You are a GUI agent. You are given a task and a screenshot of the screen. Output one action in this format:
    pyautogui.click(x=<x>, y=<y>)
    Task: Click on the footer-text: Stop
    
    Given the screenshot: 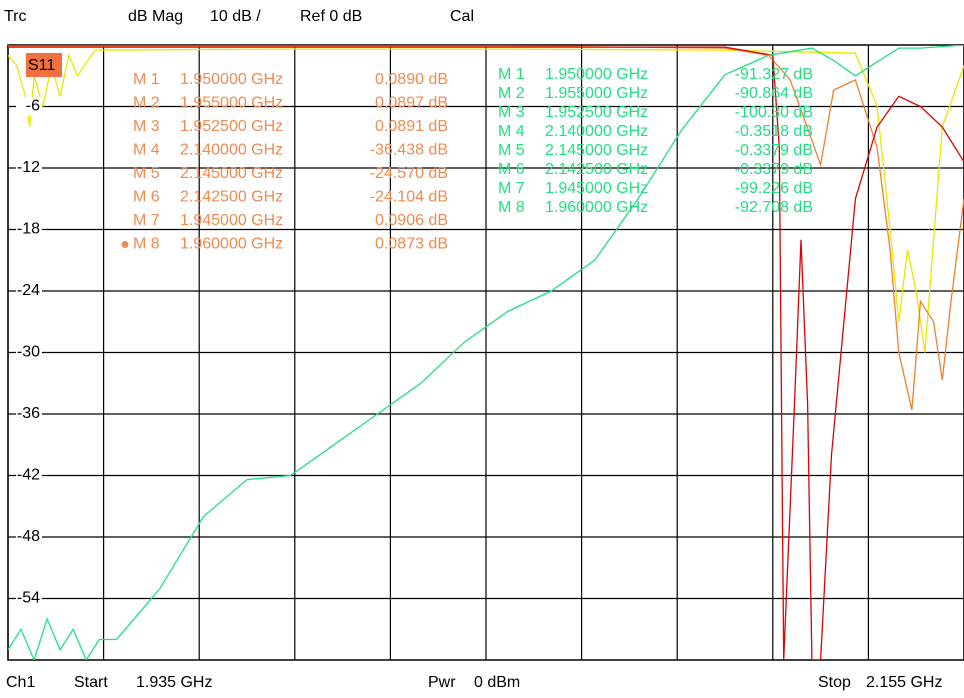 What is the action you would take?
    pyautogui.click(x=834, y=682)
    